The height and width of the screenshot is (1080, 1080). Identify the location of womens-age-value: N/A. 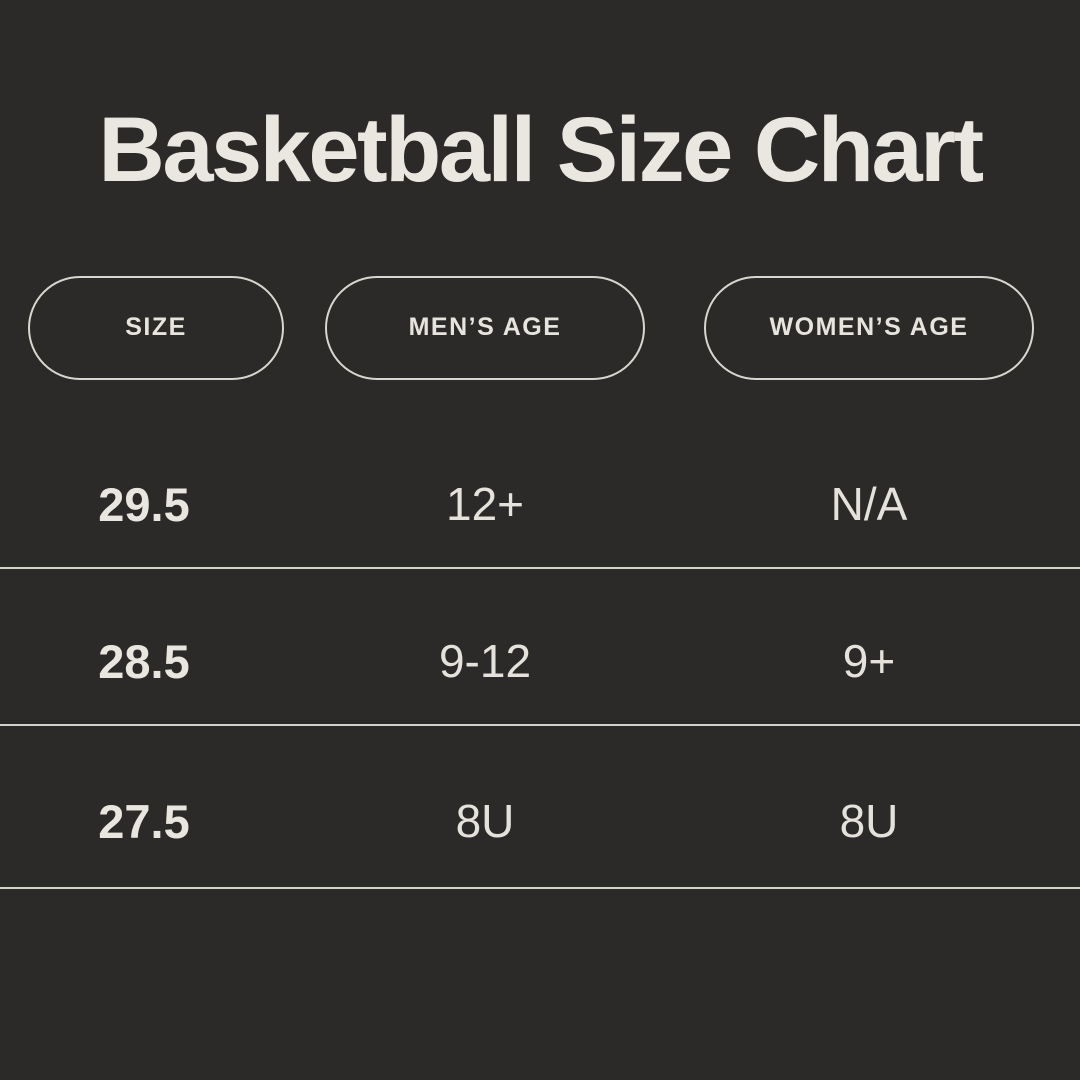
(869, 504).